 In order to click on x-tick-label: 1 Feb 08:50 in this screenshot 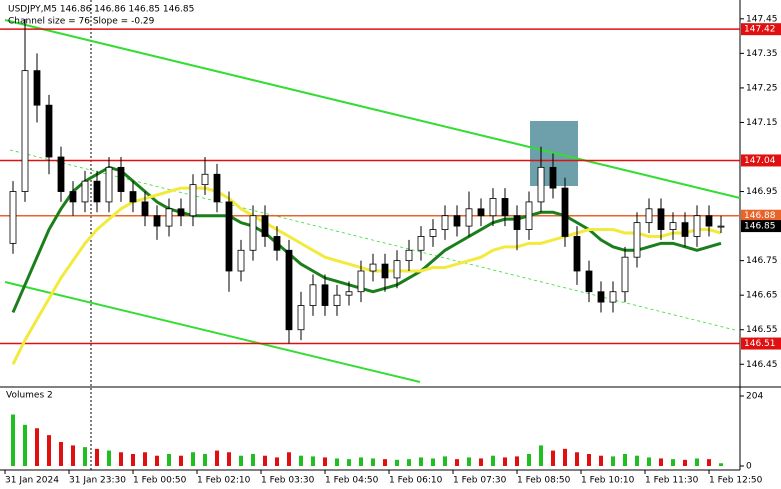, I will do `click(544, 481)`.